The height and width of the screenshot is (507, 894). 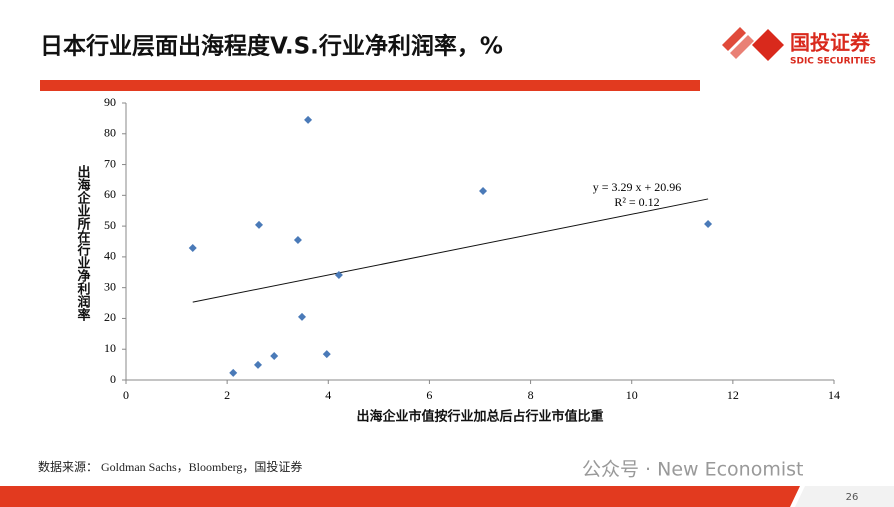 What do you see at coordinates (531, 395) in the screenshot?
I see `x-tick-label: 8` at bounding box center [531, 395].